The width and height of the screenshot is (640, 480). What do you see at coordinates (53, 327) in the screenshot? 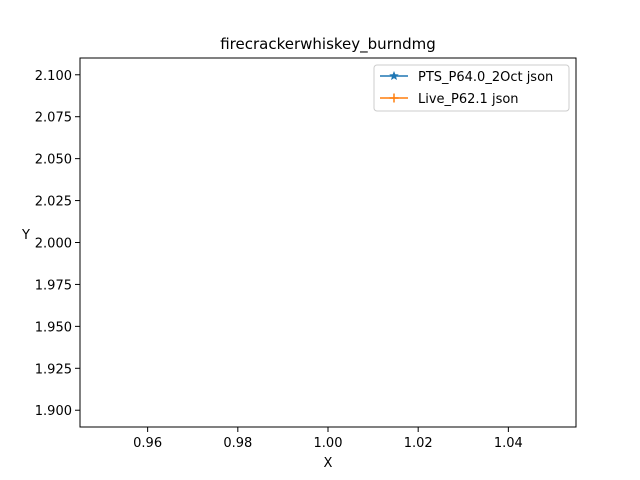
I see `y-tick-label: 1.950` at bounding box center [53, 327].